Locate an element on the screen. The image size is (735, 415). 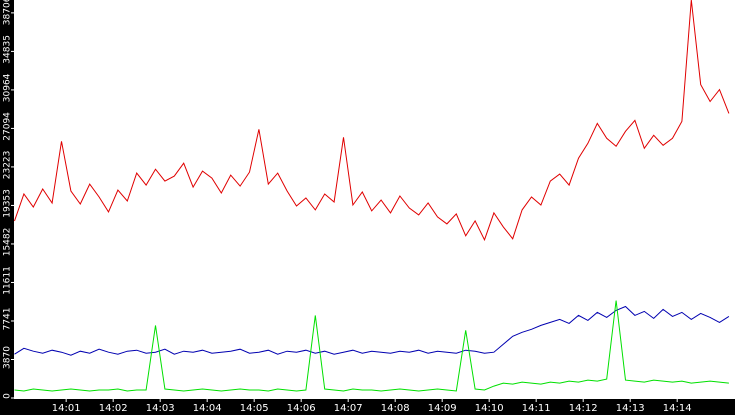
x-tick-label: 14:08 is located at coordinates (395, 408).